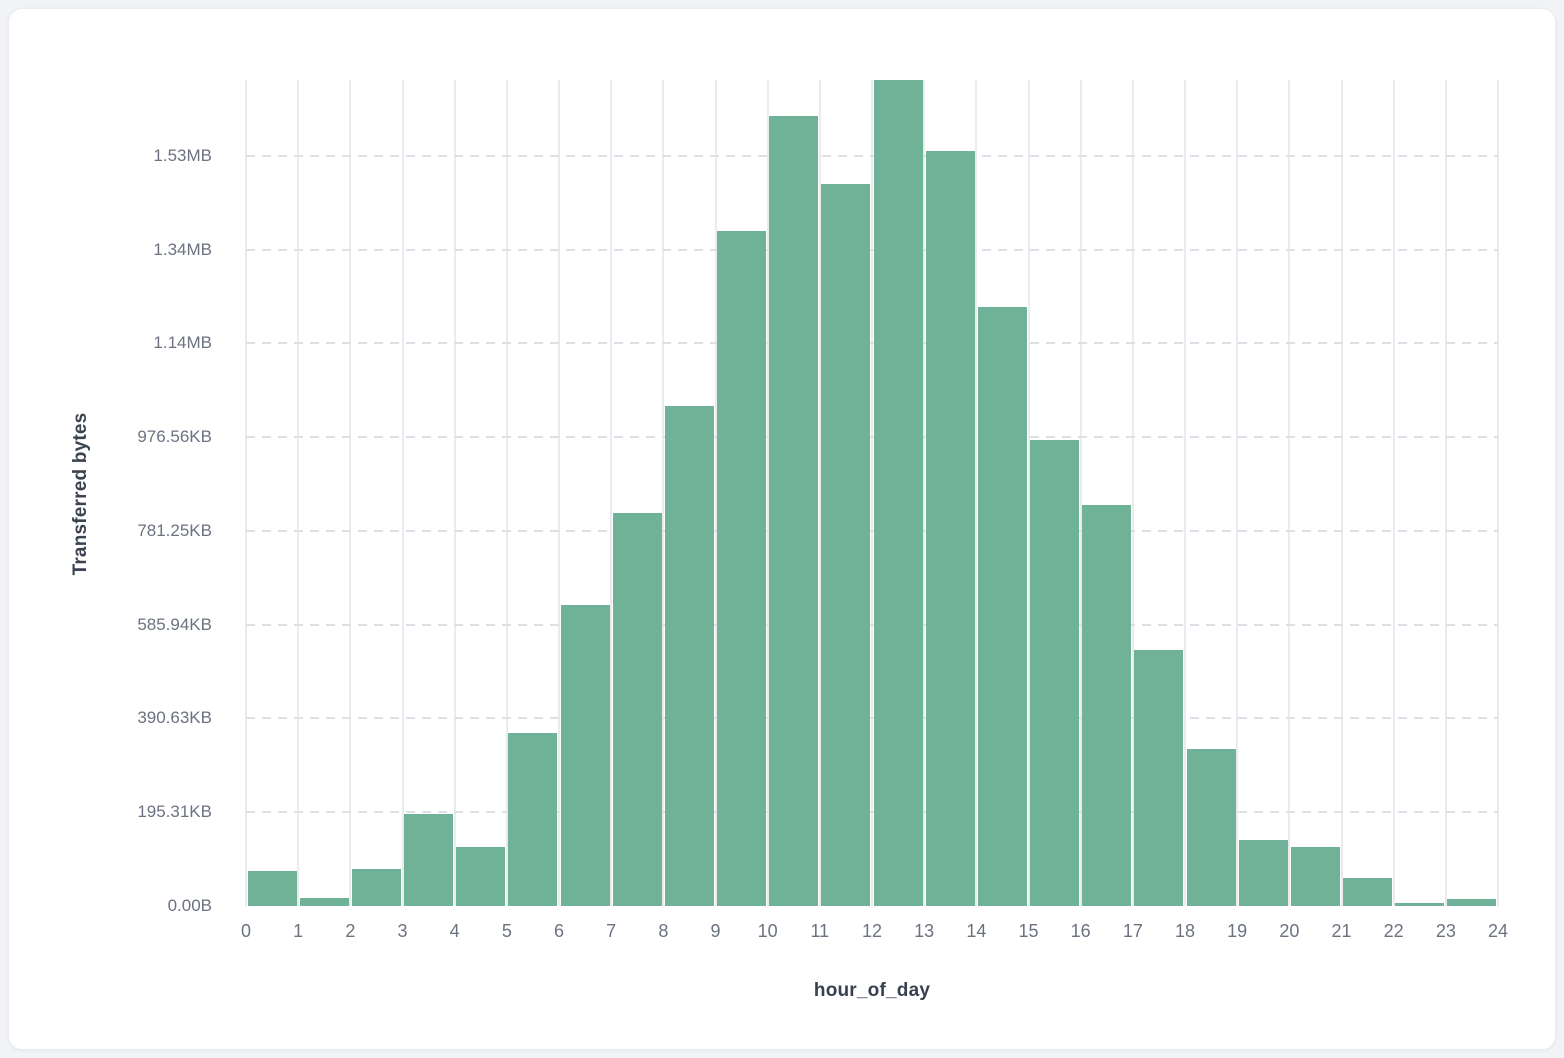 The height and width of the screenshot is (1058, 1564). Describe the element at coordinates (506, 931) in the screenshot. I see `x-tick-label: 5` at that location.